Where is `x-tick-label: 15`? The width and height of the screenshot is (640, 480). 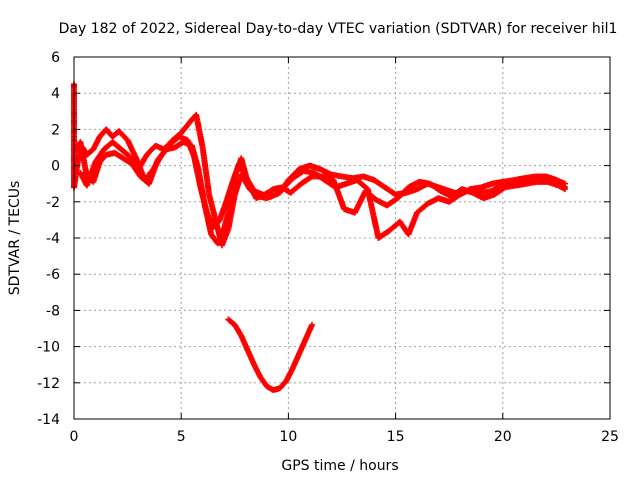 x-tick-label: 15 is located at coordinates (396, 437).